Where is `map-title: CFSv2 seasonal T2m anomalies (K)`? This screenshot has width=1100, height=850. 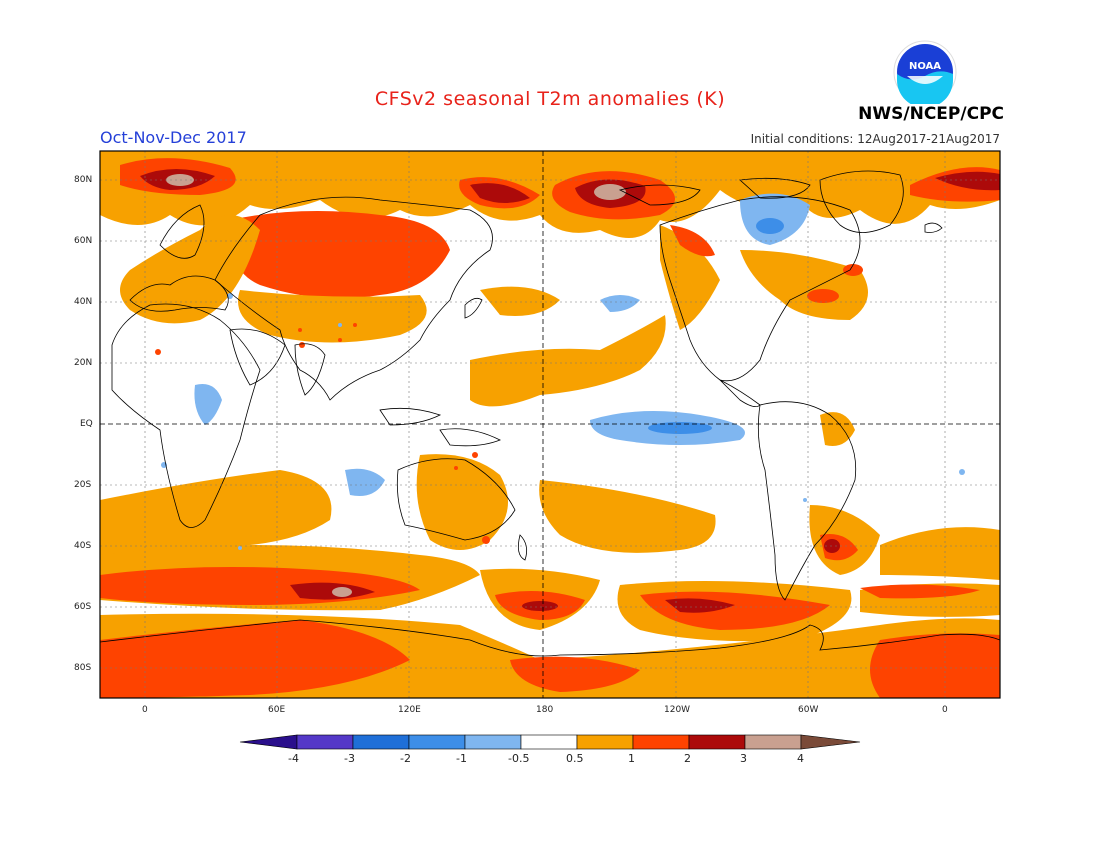 map-title: CFSv2 seasonal T2m anomalies (K) is located at coordinates (550, 99).